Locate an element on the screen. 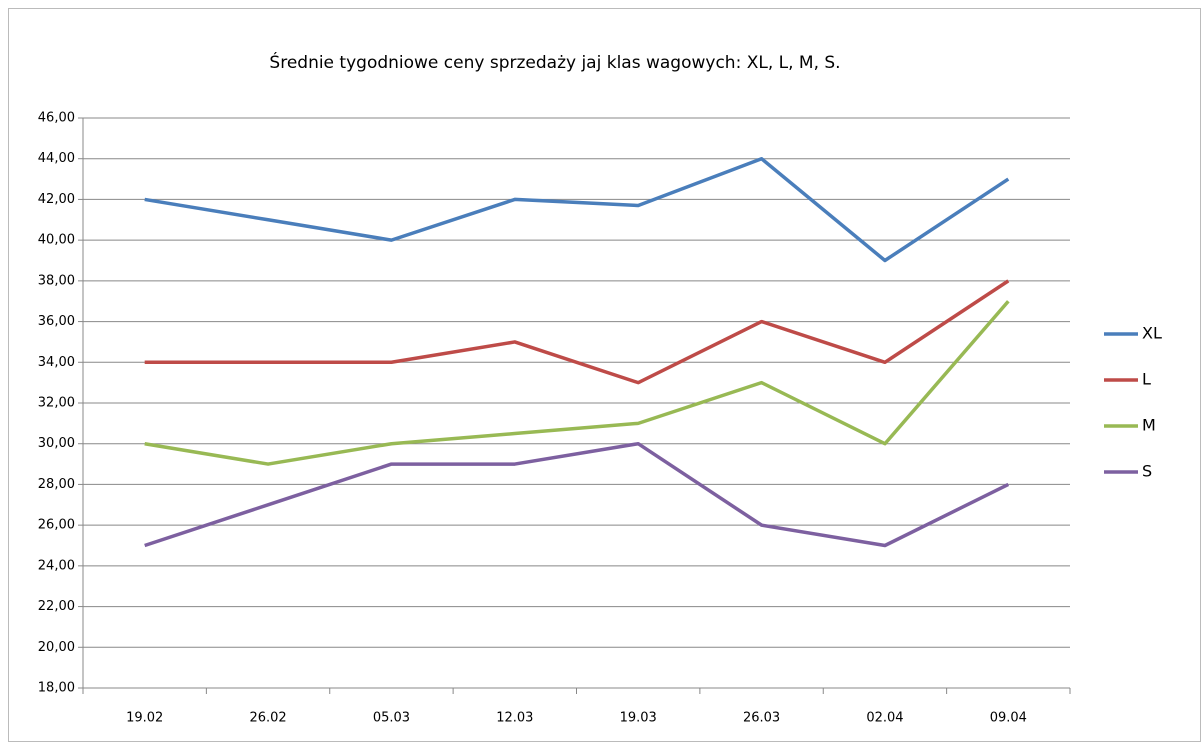 This screenshot has height=746, width=1202. x-tick-label: 19.02 is located at coordinates (144, 718).